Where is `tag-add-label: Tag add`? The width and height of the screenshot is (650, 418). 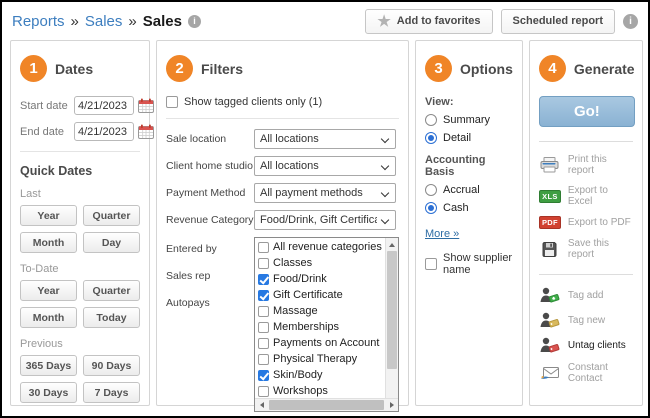 tag-add-label: Tag add is located at coordinates (585, 295).